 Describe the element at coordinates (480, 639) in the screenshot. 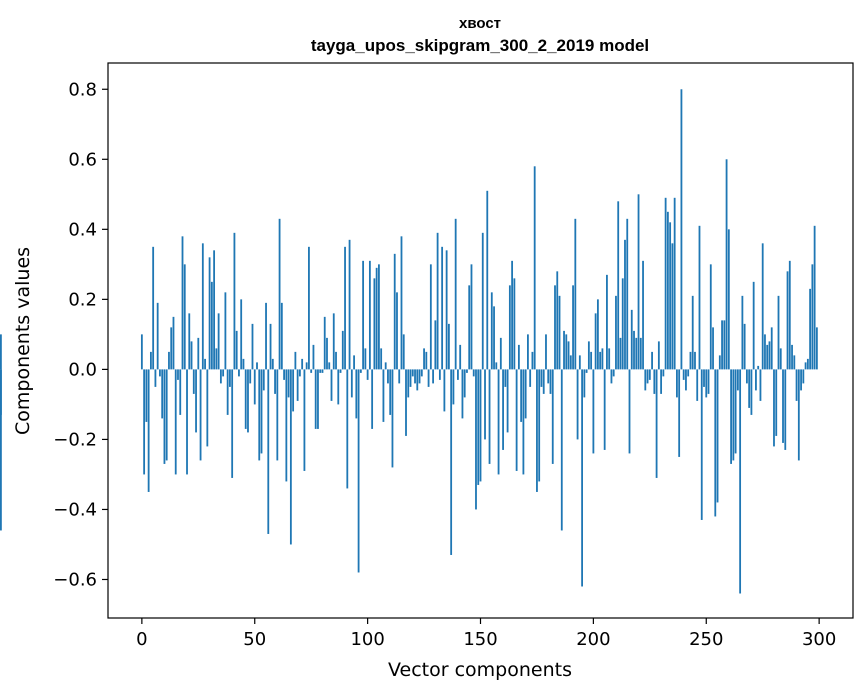

I see `x-tick-label: 150` at that location.